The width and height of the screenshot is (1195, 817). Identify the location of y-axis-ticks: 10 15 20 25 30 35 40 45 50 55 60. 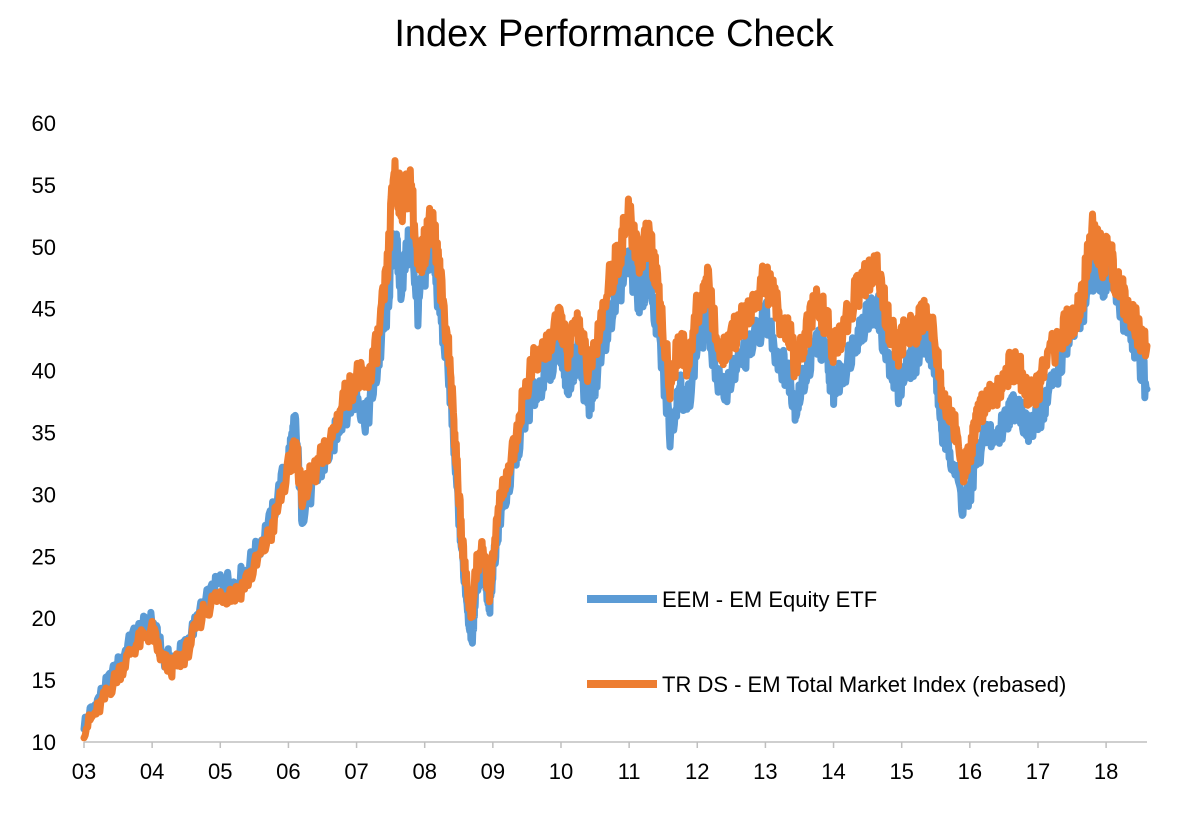
(44, 433).